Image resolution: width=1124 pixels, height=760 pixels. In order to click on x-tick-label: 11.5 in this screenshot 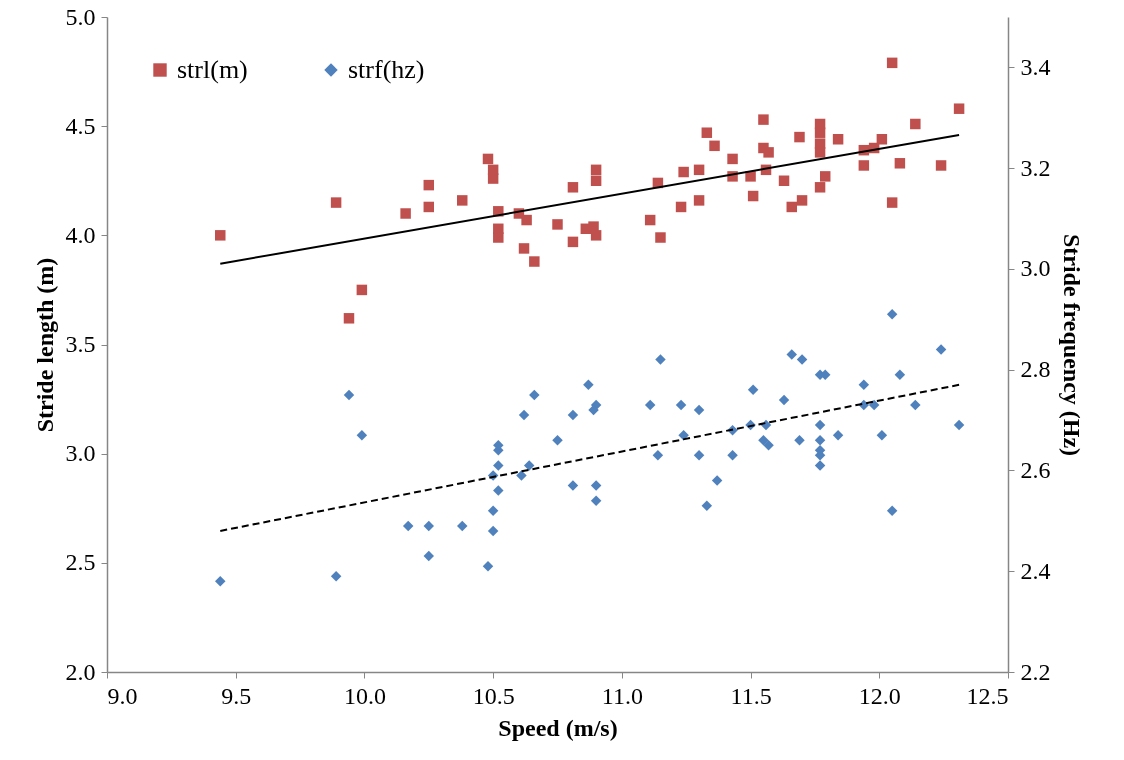, I will do `click(751, 695)`.